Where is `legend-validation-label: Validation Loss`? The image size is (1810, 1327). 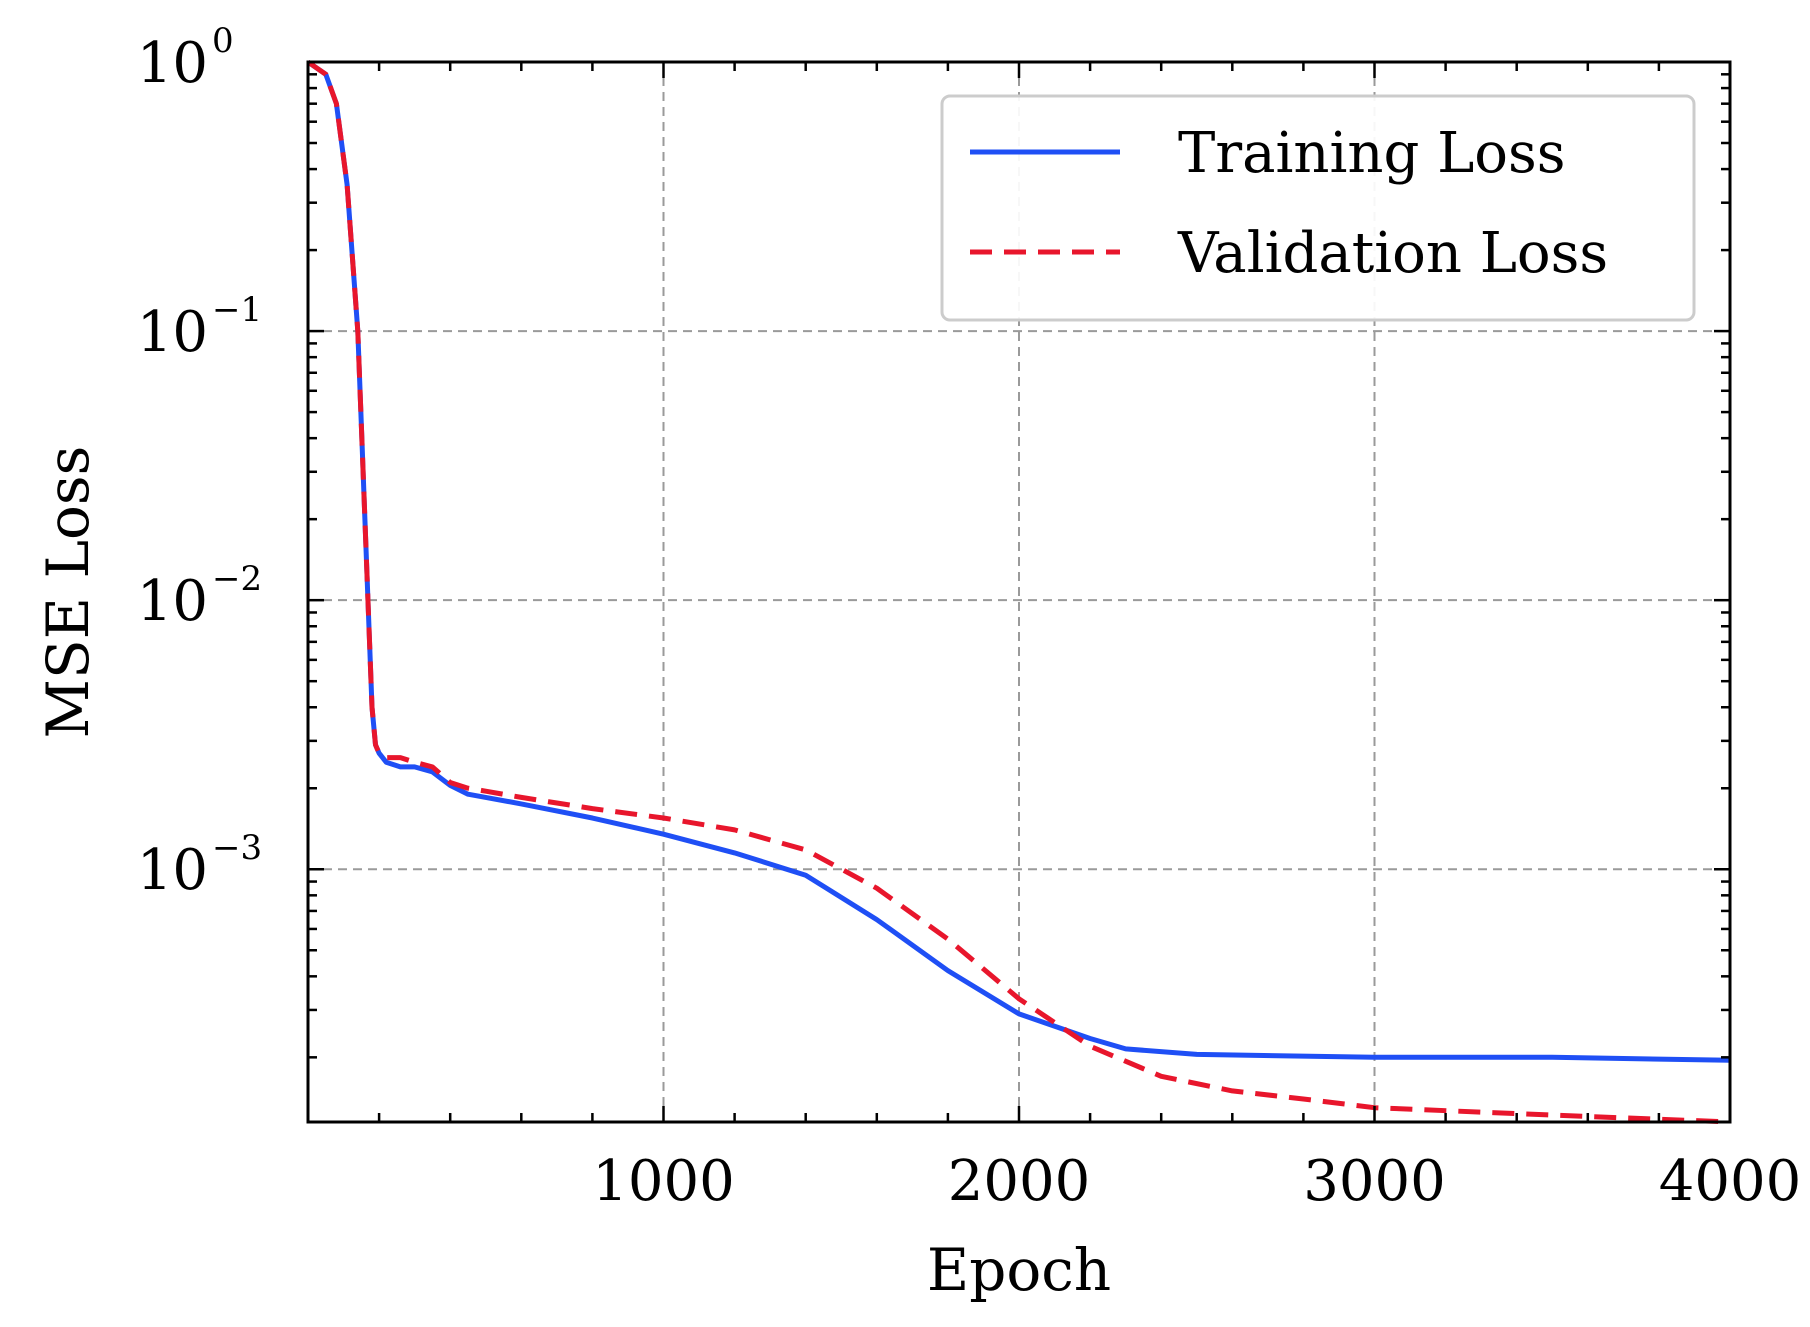 legend-validation-label: Validation Loss is located at coordinates (1392, 253).